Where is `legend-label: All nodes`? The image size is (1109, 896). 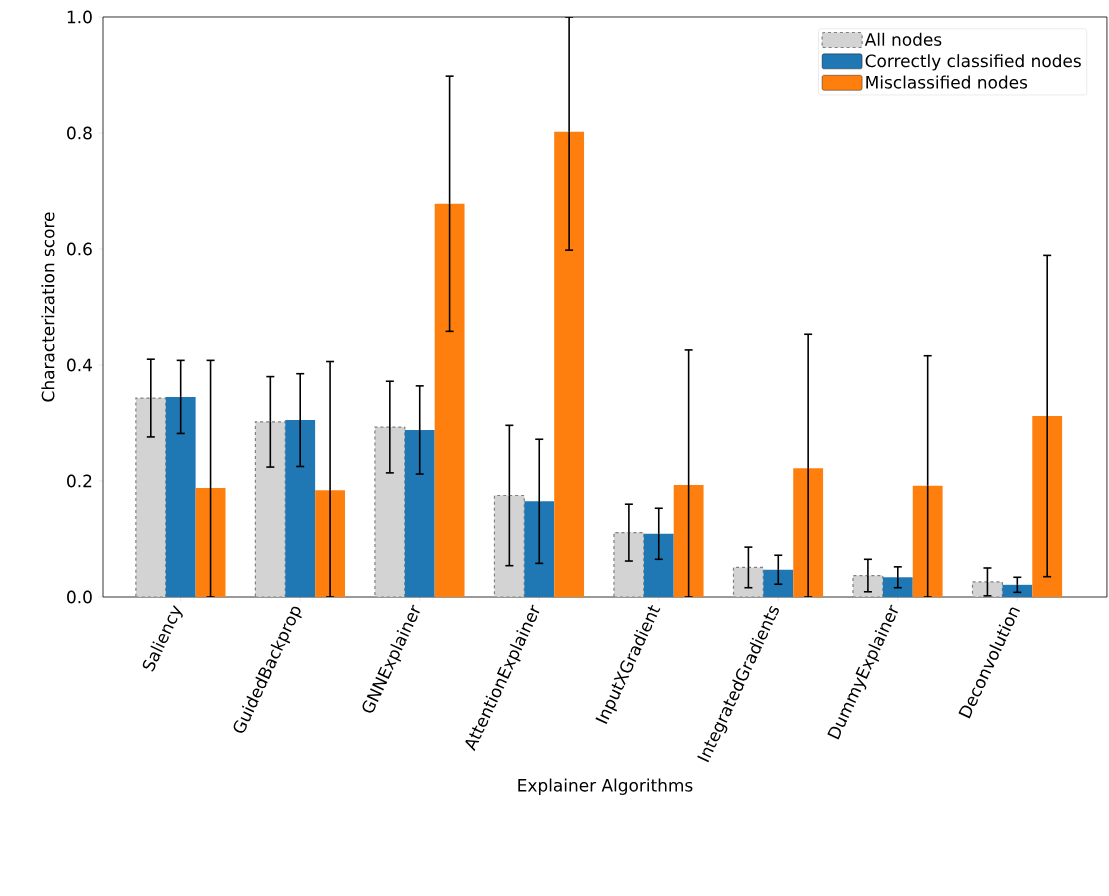 legend-label: All nodes is located at coordinates (903, 39).